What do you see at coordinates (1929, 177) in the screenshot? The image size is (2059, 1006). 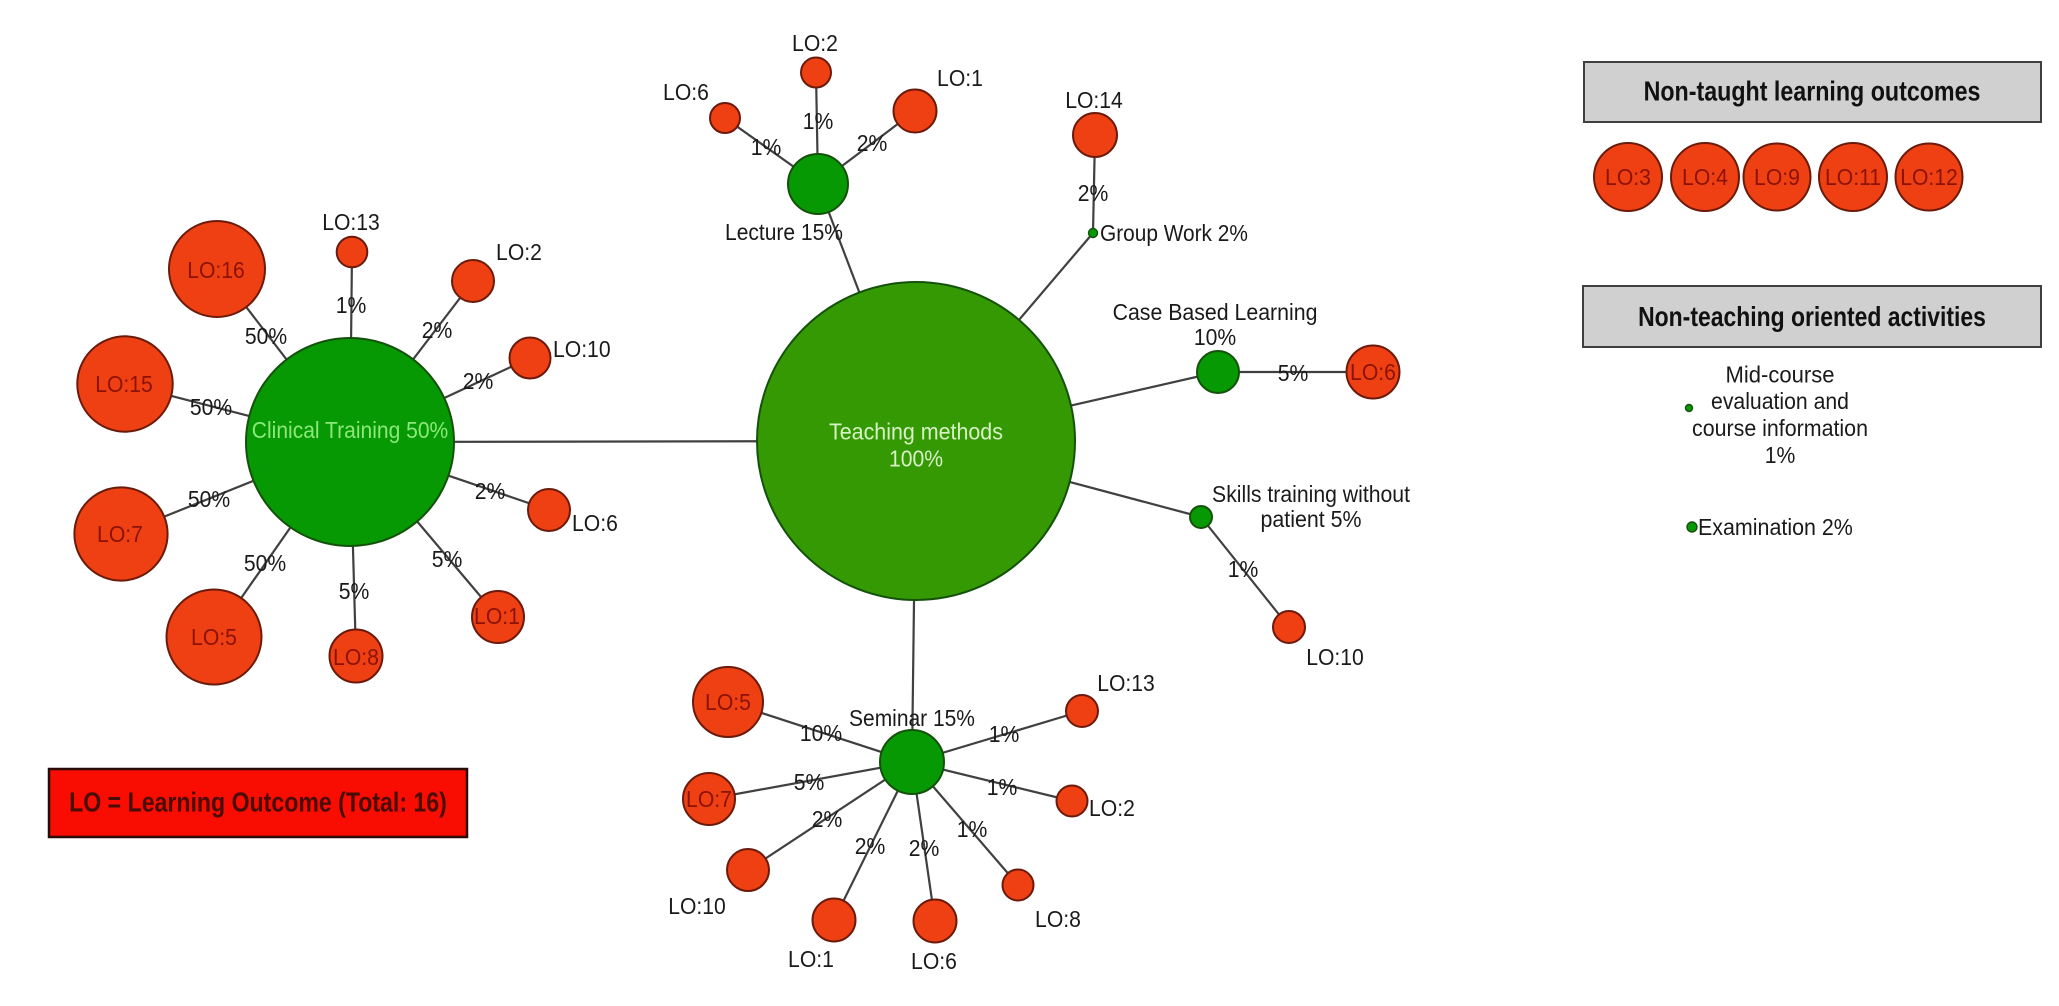 I see `svg-text: LO:12` at bounding box center [1929, 177].